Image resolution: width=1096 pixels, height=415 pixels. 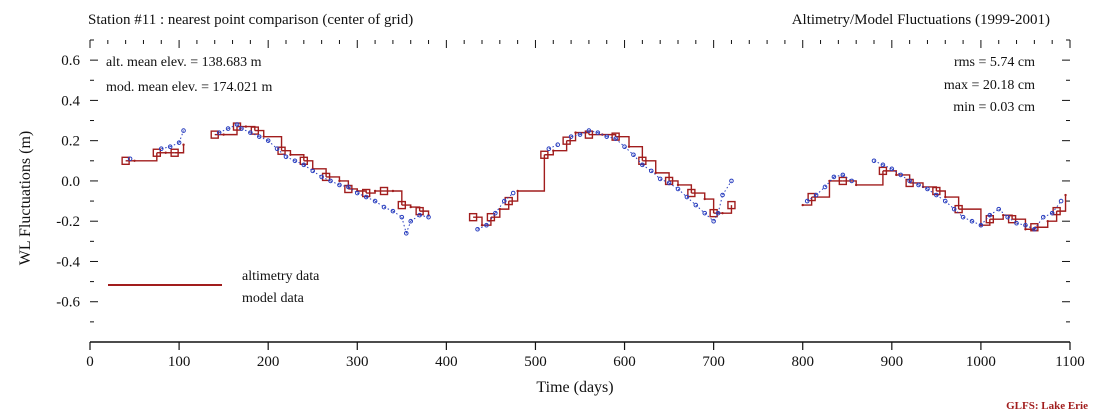 I want to click on y-tick-label: 0.0, so click(x=70, y=182).